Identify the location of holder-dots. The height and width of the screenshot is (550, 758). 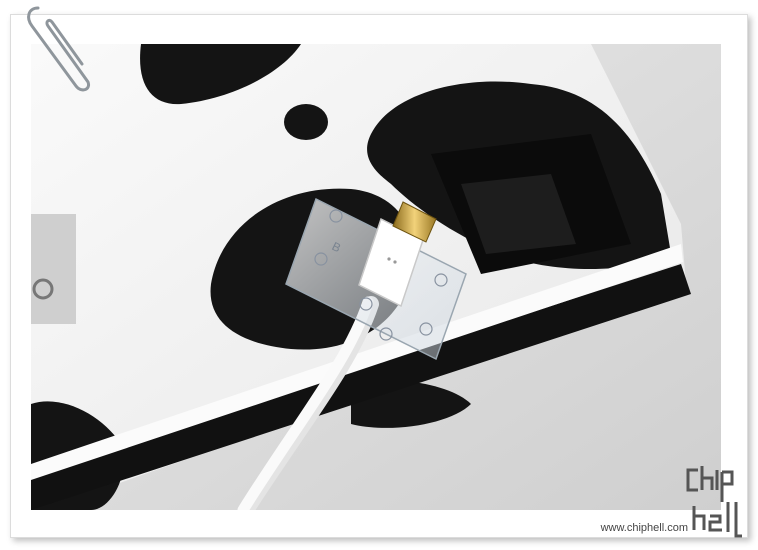
(381, 275).